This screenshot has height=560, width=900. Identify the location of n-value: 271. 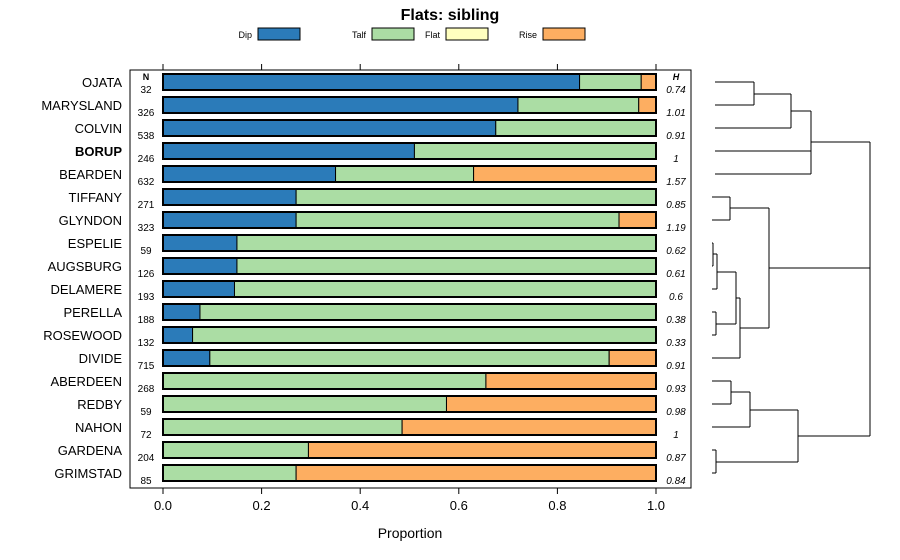
(146, 205).